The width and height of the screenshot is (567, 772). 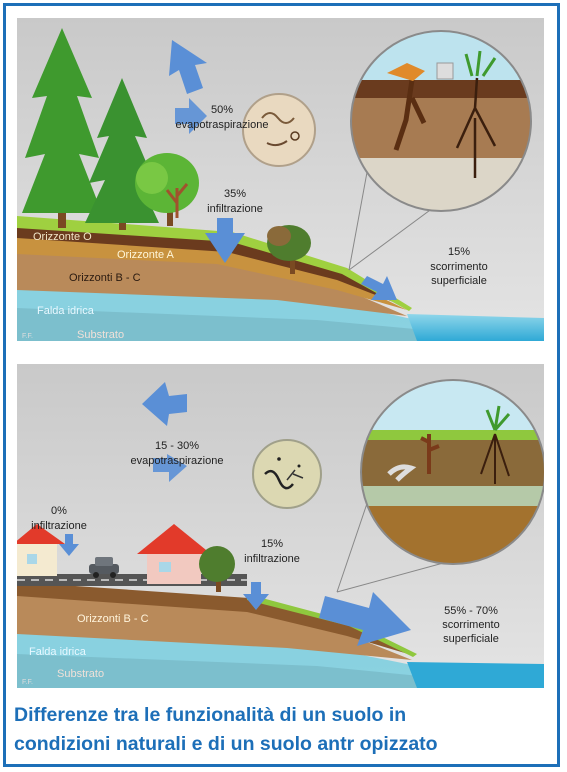 What do you see at coordinates (235, 194) in the screenshot?
I see `infiltration-percent: 35%` at bounding box center [235, 194].